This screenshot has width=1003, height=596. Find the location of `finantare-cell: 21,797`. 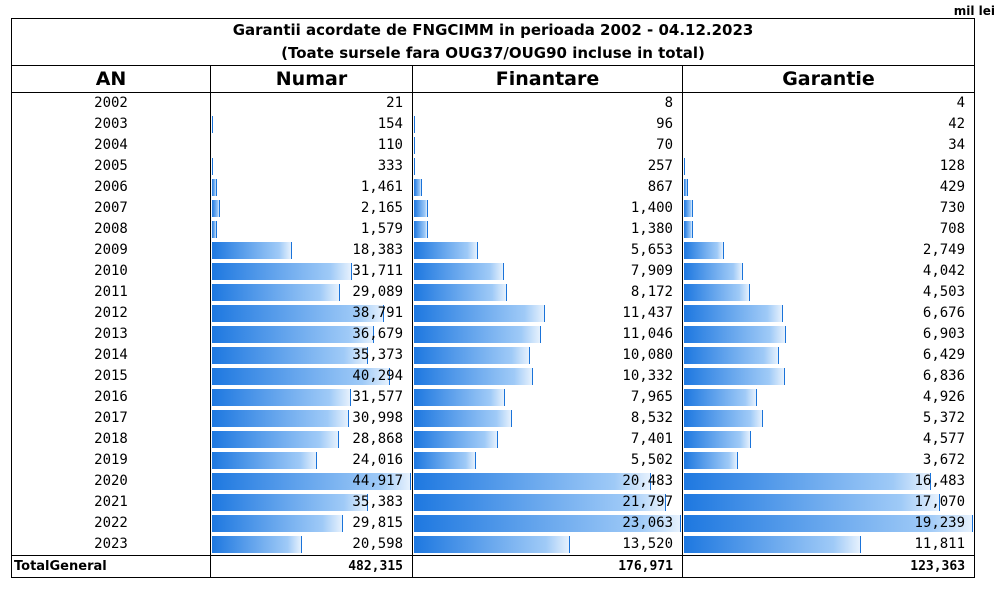

finantare-cell: 21,797 is located at coordinates (547, 502).